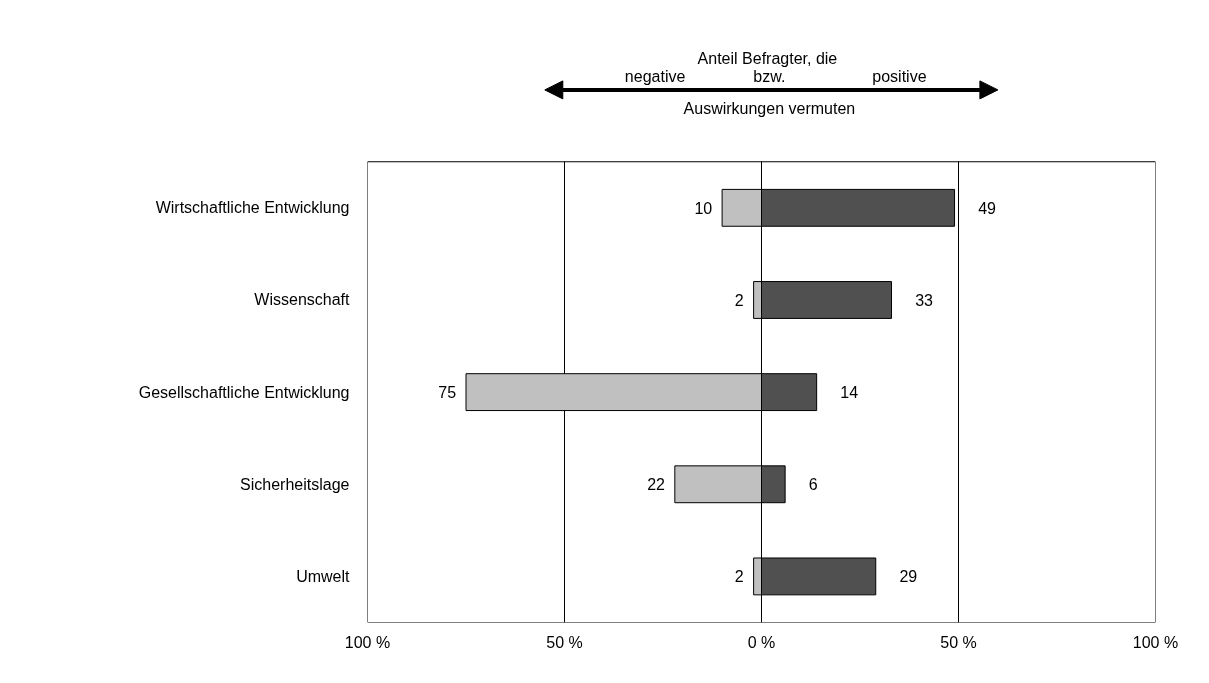 The height and width of the screenshot is (683, 1209). I want to click on text: positive, so click(899, 77).